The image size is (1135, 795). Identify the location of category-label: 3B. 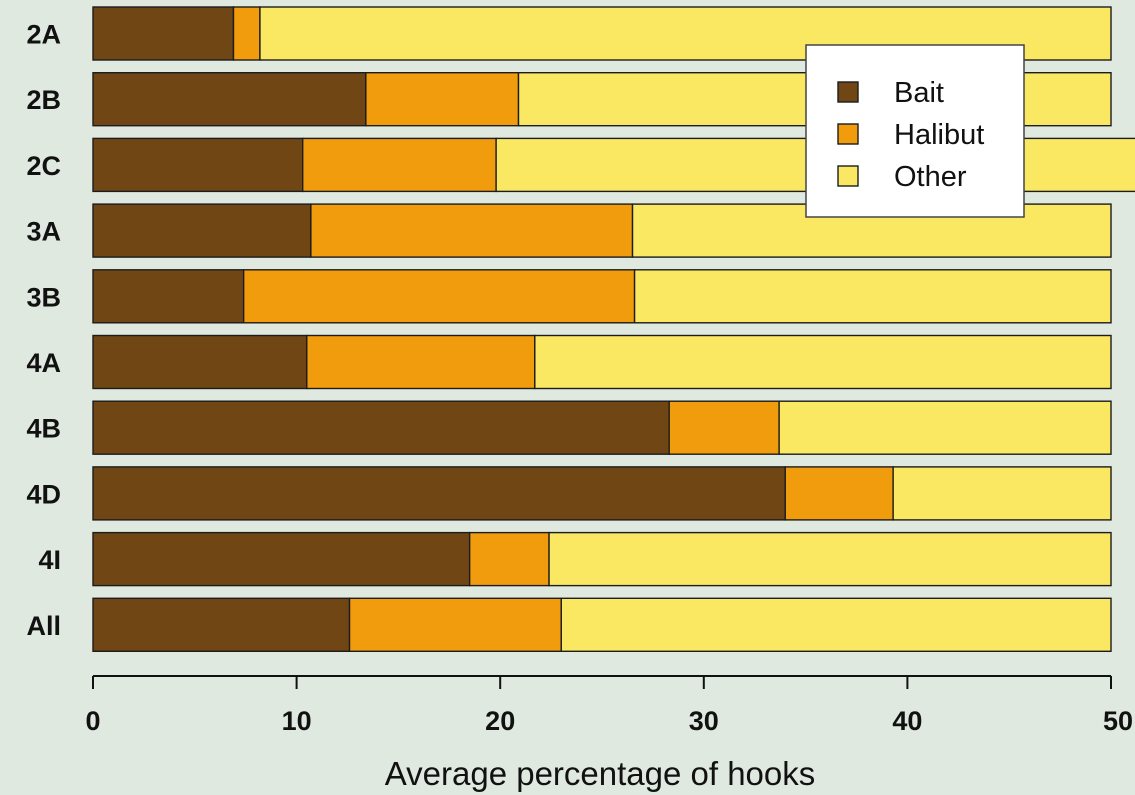
(43, 297).